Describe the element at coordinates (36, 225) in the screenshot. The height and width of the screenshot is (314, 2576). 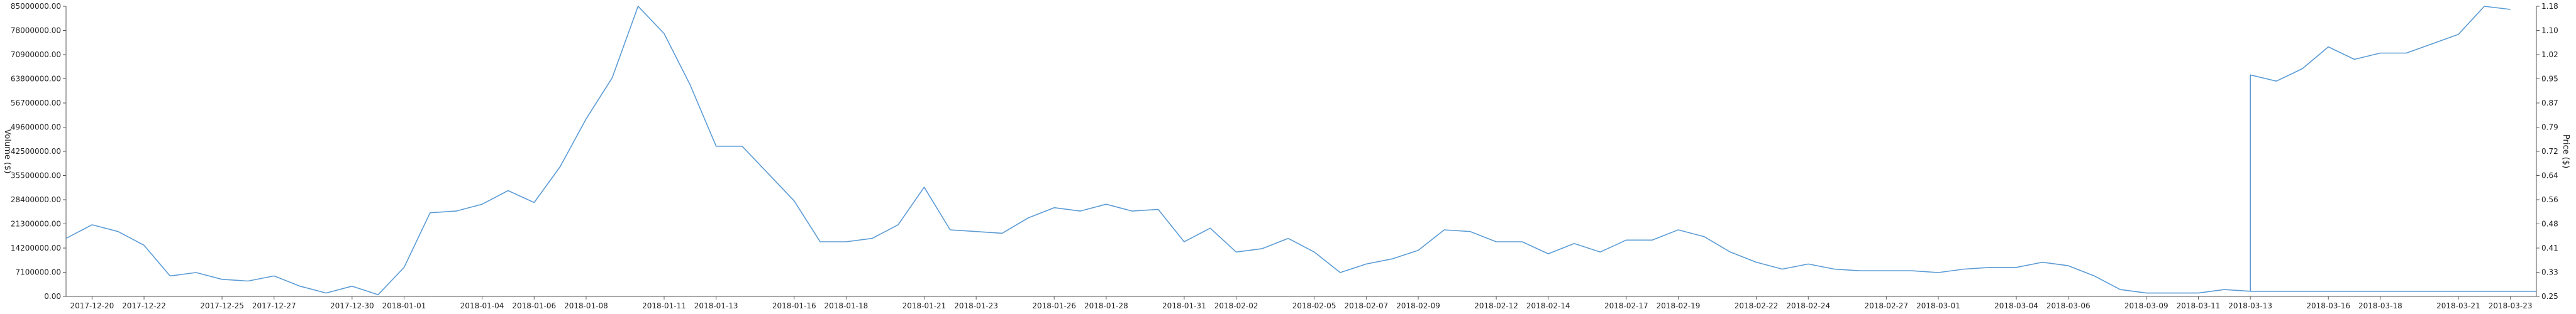
I see `left-tick-label: 21300000.00` at that location.